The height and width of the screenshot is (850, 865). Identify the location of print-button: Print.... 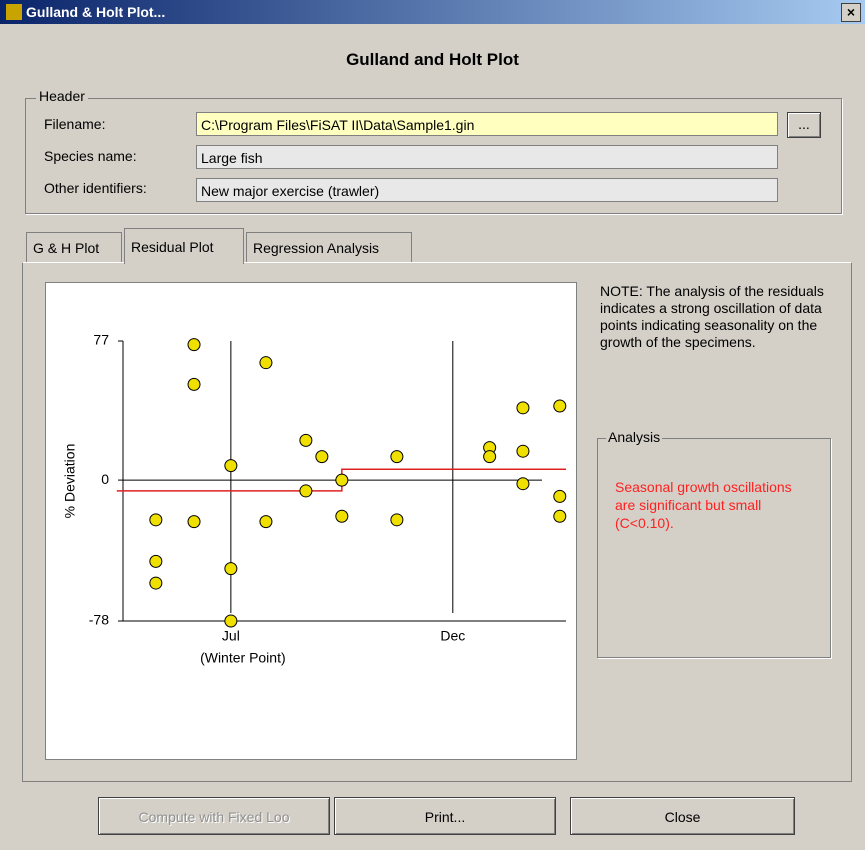
(445, 816).